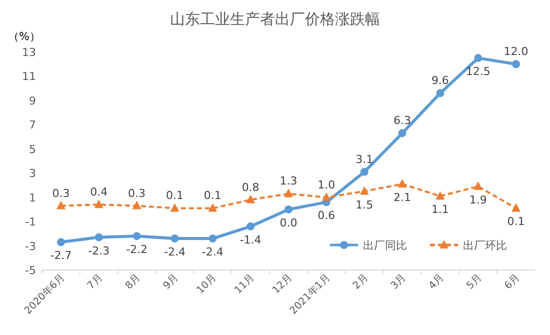 This screenshot has width=550, height=335. What do you see at coordinates (398, 282) in the screenshot?
I see `x-tick-label: 3月` at bounding box center [398, 282].